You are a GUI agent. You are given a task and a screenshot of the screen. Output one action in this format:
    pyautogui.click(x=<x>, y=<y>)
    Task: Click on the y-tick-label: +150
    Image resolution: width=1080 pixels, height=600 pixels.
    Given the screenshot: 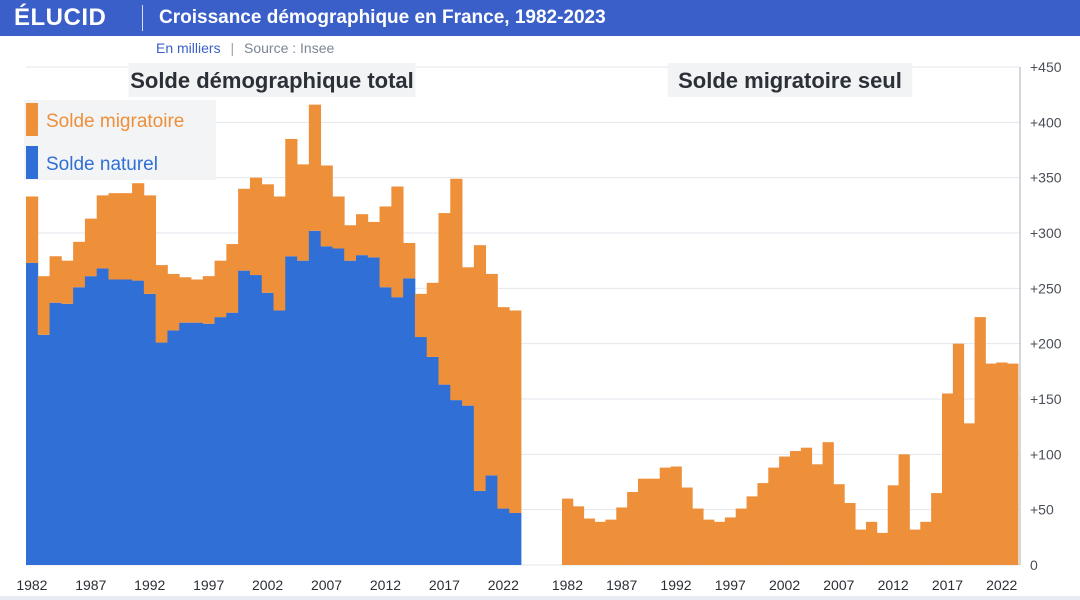 What is the action you would take?
    pyautogui.click(x=1046, y=399)
    